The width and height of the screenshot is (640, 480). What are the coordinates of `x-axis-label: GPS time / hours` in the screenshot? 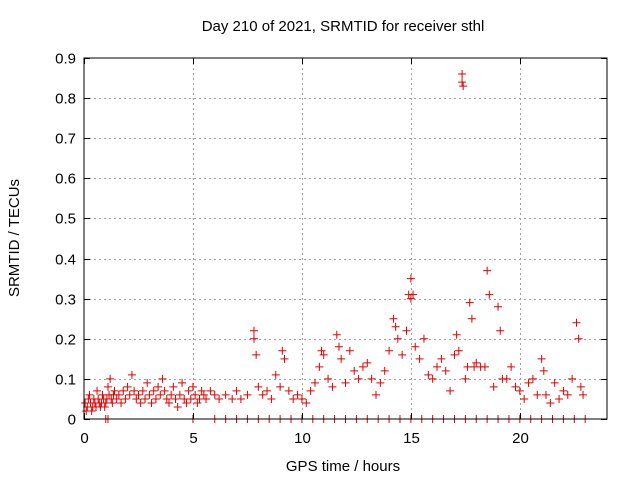 It's located at (343, 466).